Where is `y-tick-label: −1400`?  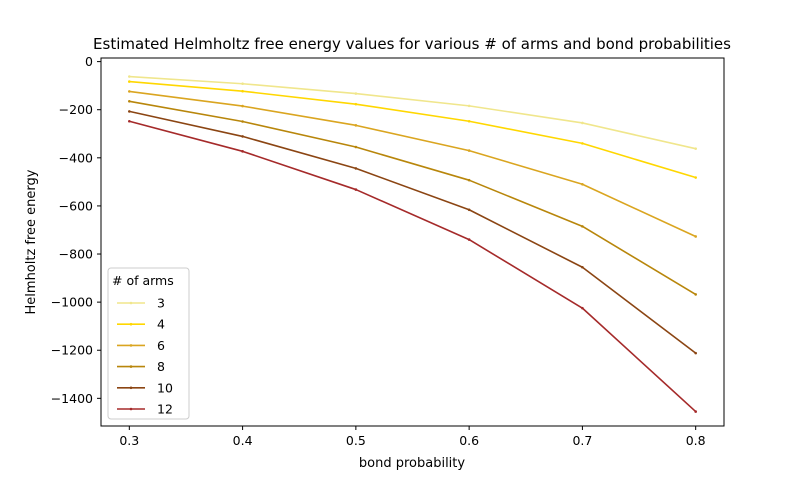 y-tick-label: −1400 is located at coordinates (72, 398).